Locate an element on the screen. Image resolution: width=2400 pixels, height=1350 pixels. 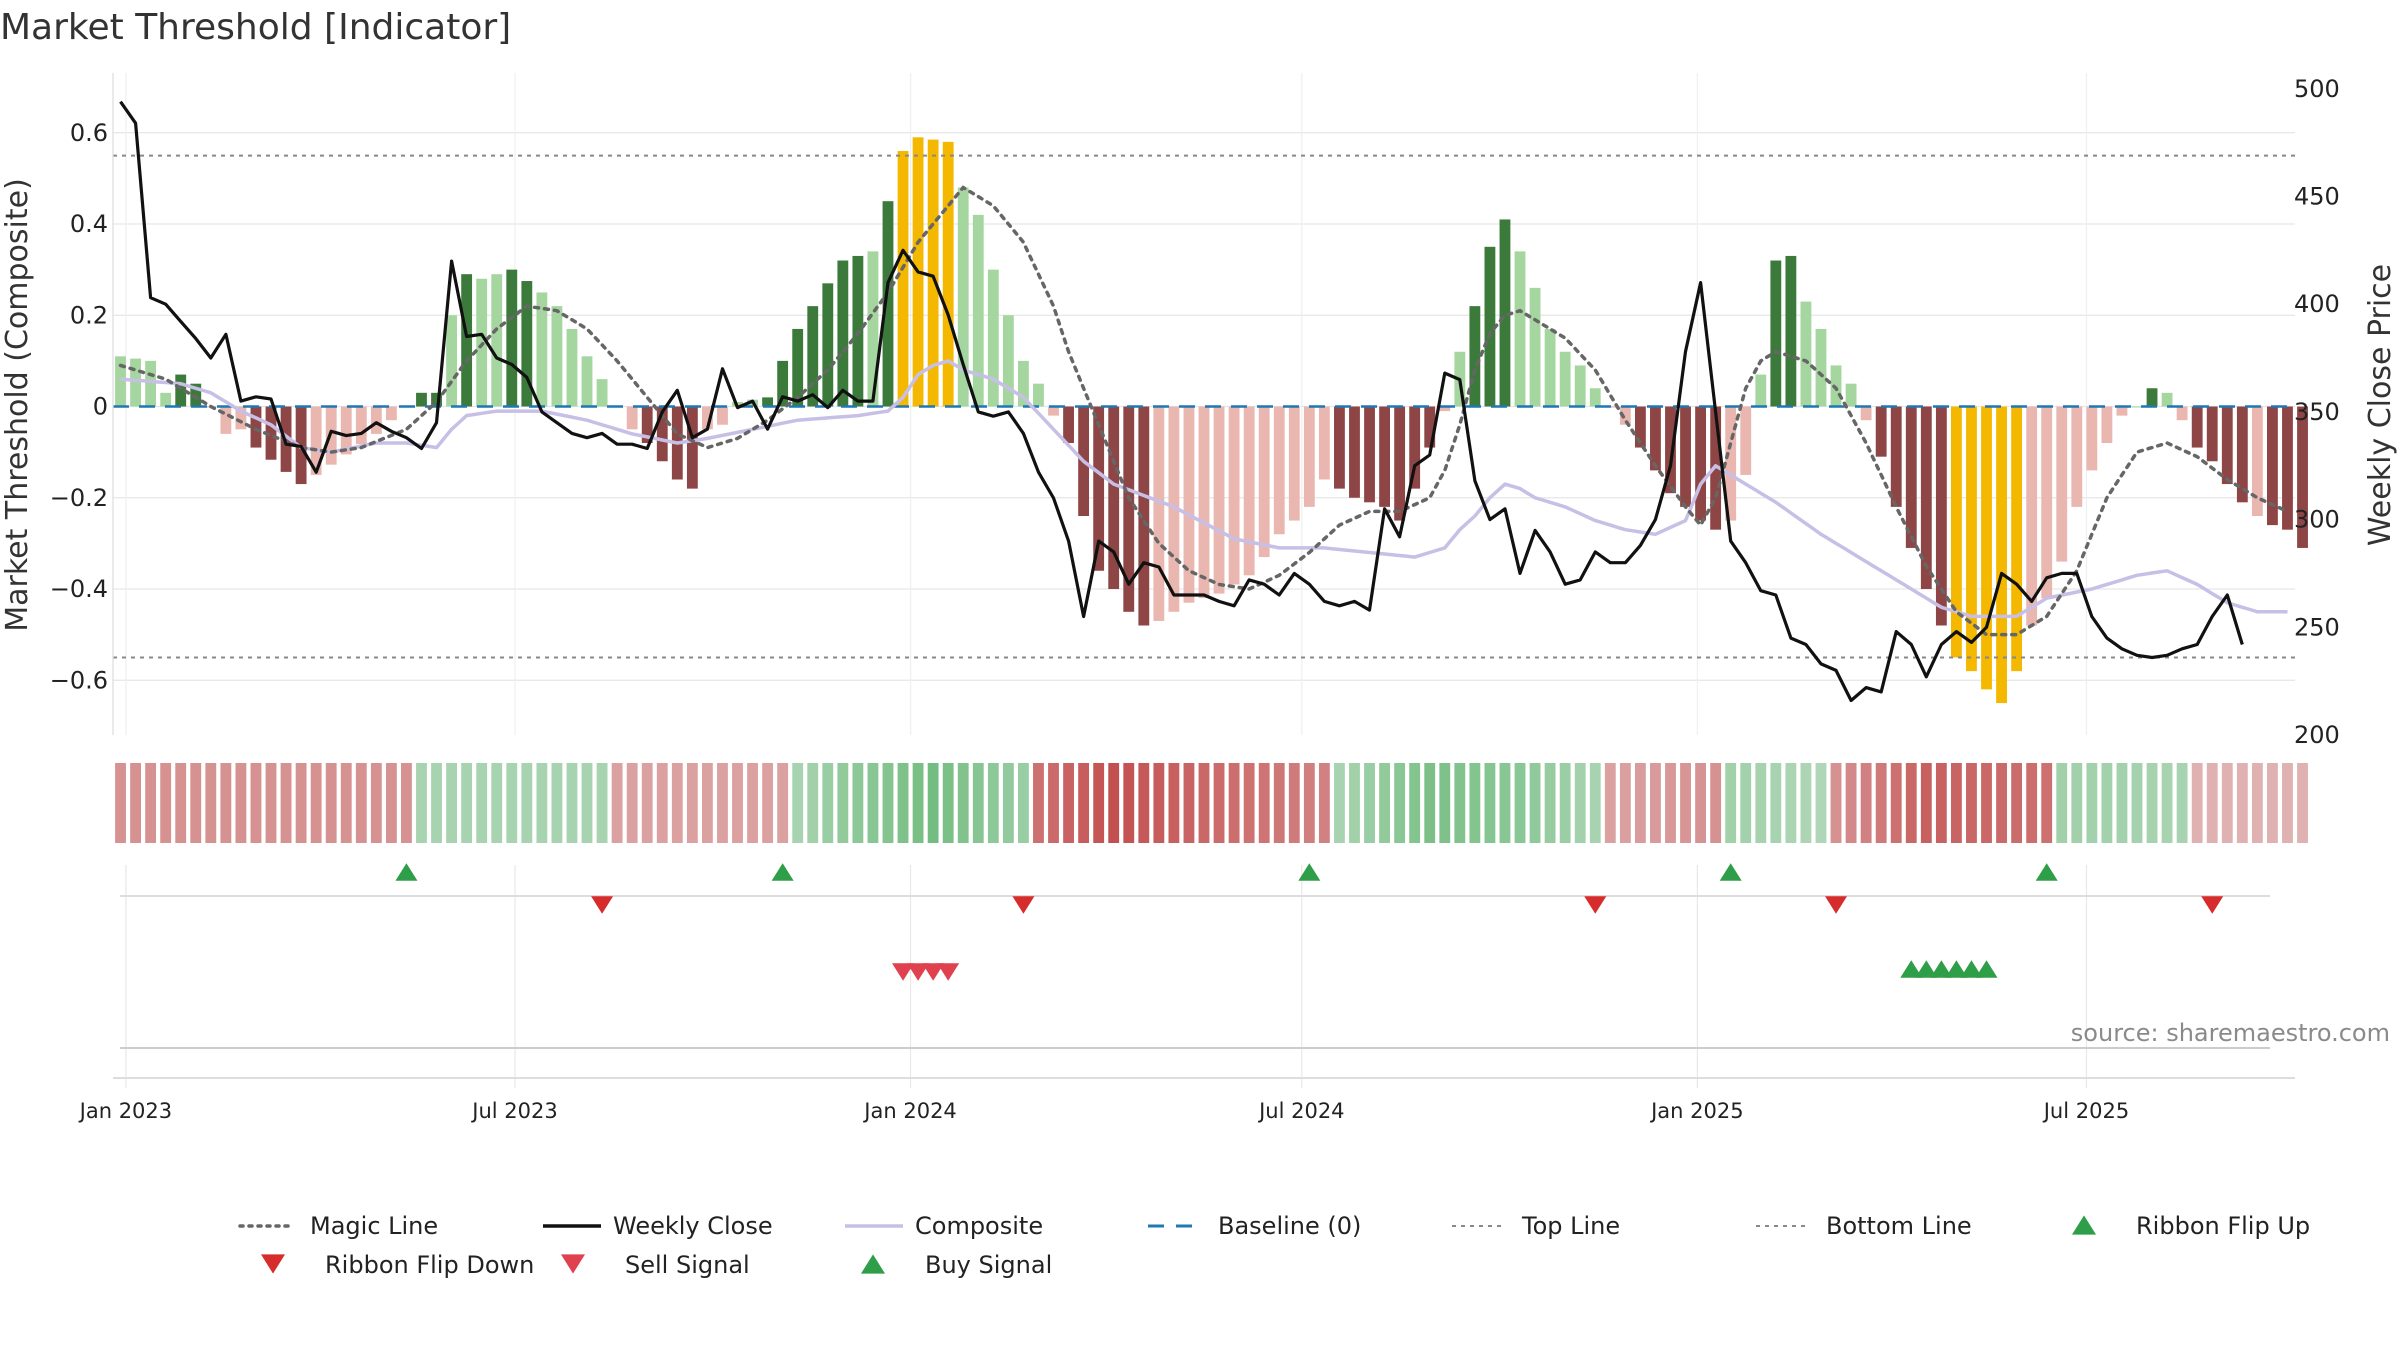
y-right-tick-label: 500 is located at coordinates (2317, 89).